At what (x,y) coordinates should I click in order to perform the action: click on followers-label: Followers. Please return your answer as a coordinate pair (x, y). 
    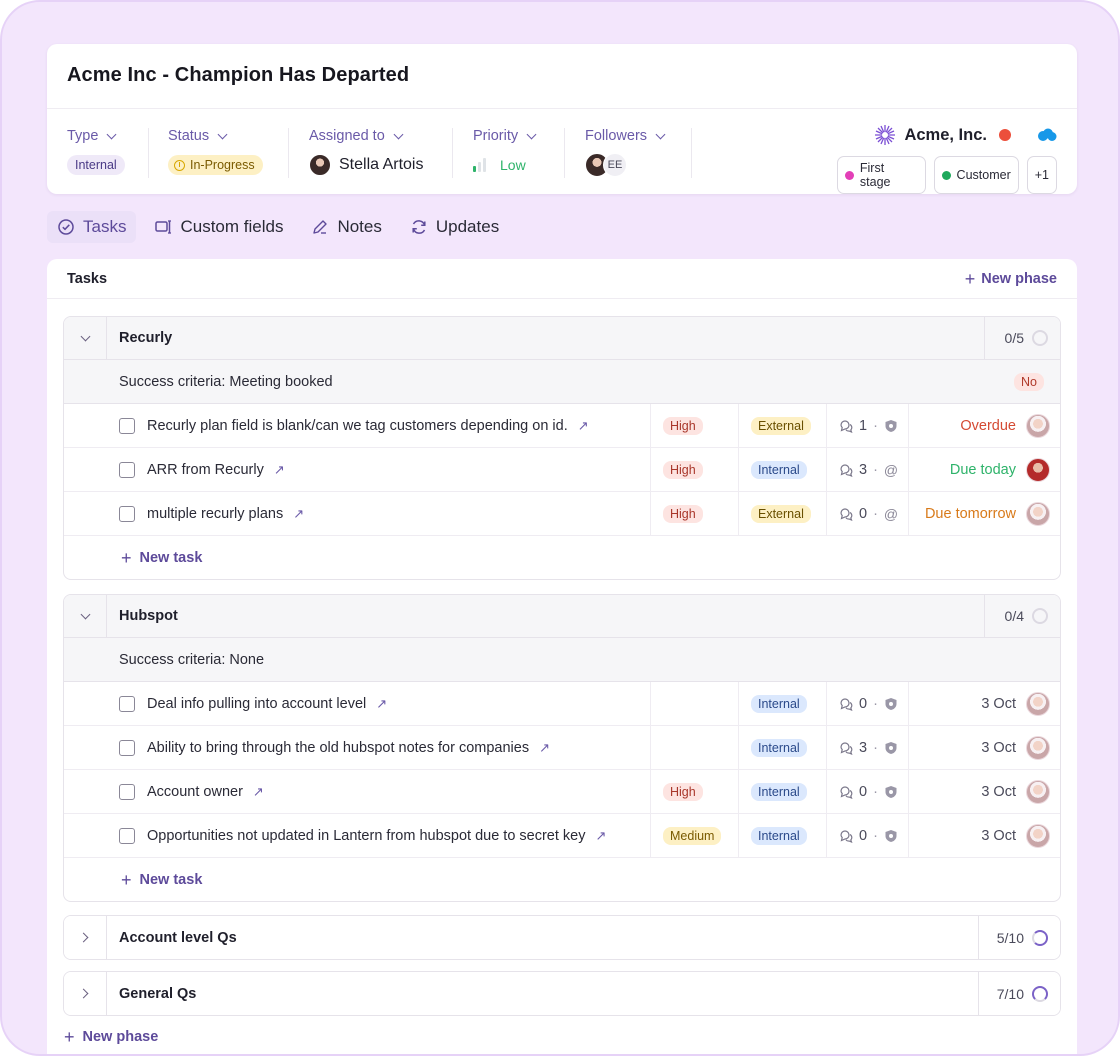
    Looking at the image, I should click on (625, 136).